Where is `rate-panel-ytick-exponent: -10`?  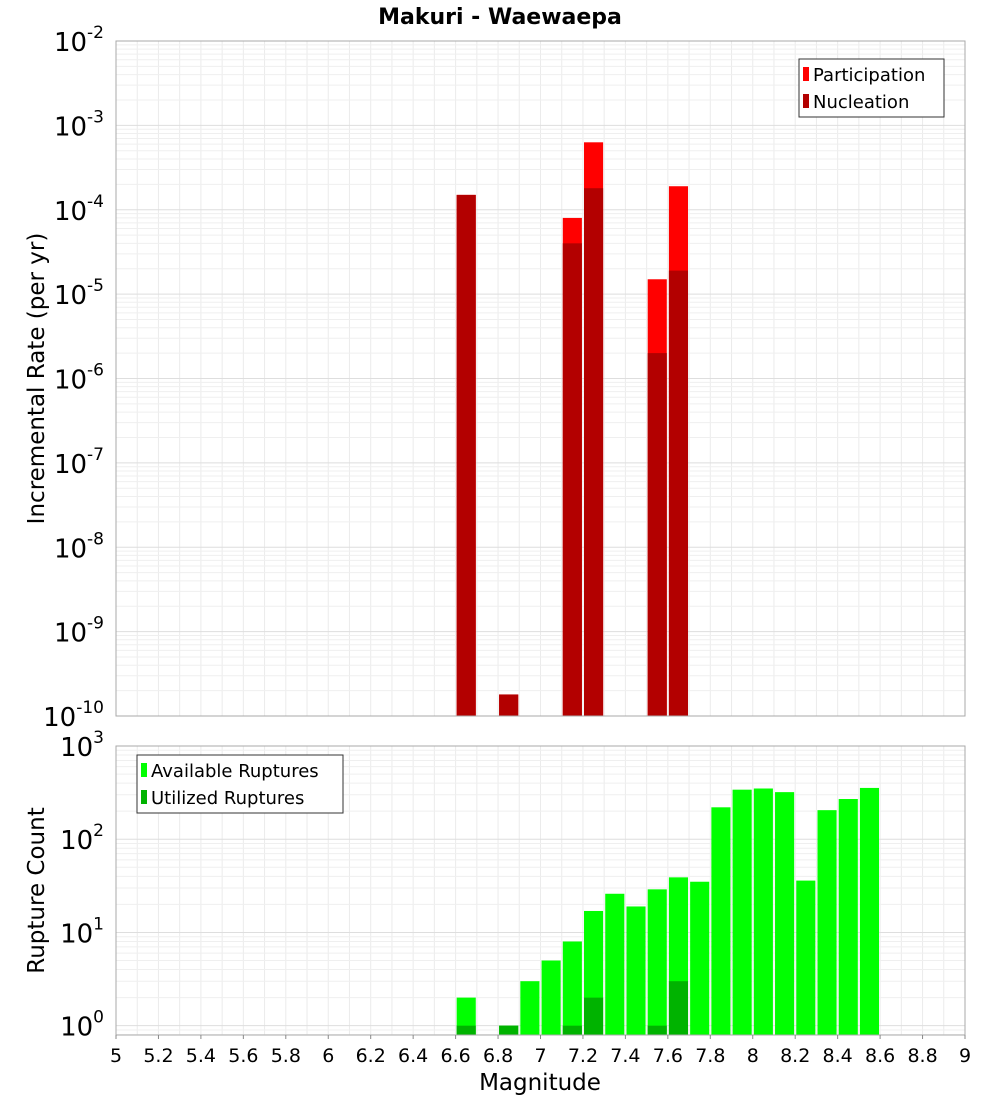
rate-panel-ytick-exponent: -10 is located at coordinates (90, 708).